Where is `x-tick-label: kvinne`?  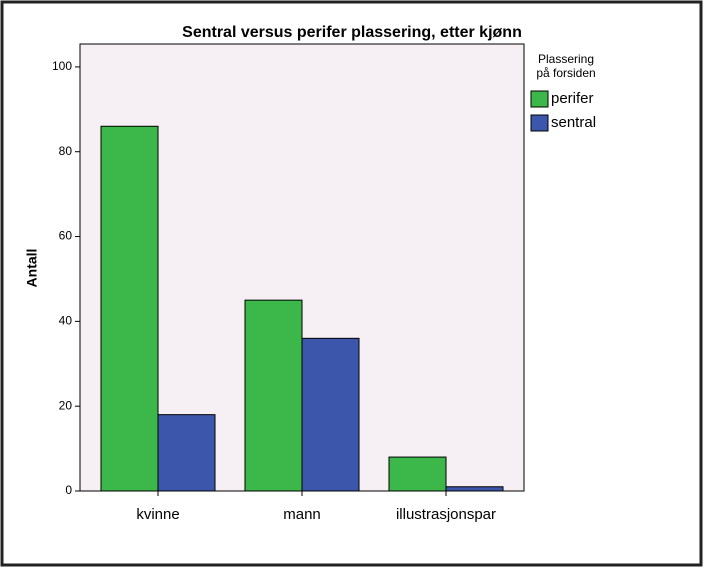 x-tick-label: kvinne is located at coordinates (157, 514).